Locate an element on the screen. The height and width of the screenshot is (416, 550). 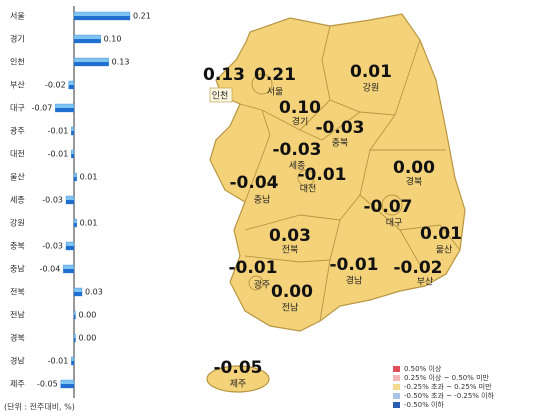
category-label: 광주 is located at coordinates (17, 131).